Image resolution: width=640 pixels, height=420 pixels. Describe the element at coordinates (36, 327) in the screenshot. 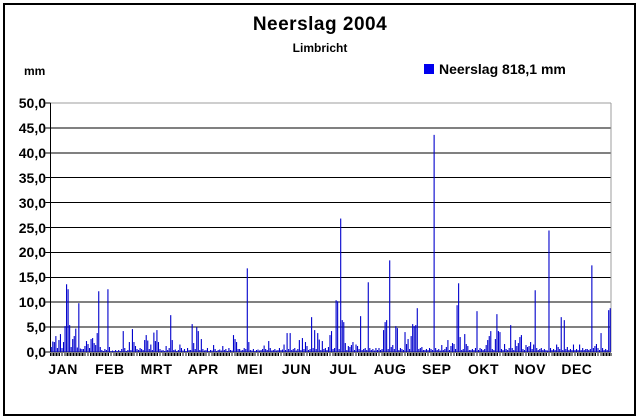

I see `y-tick-label: 5,0` at that location.